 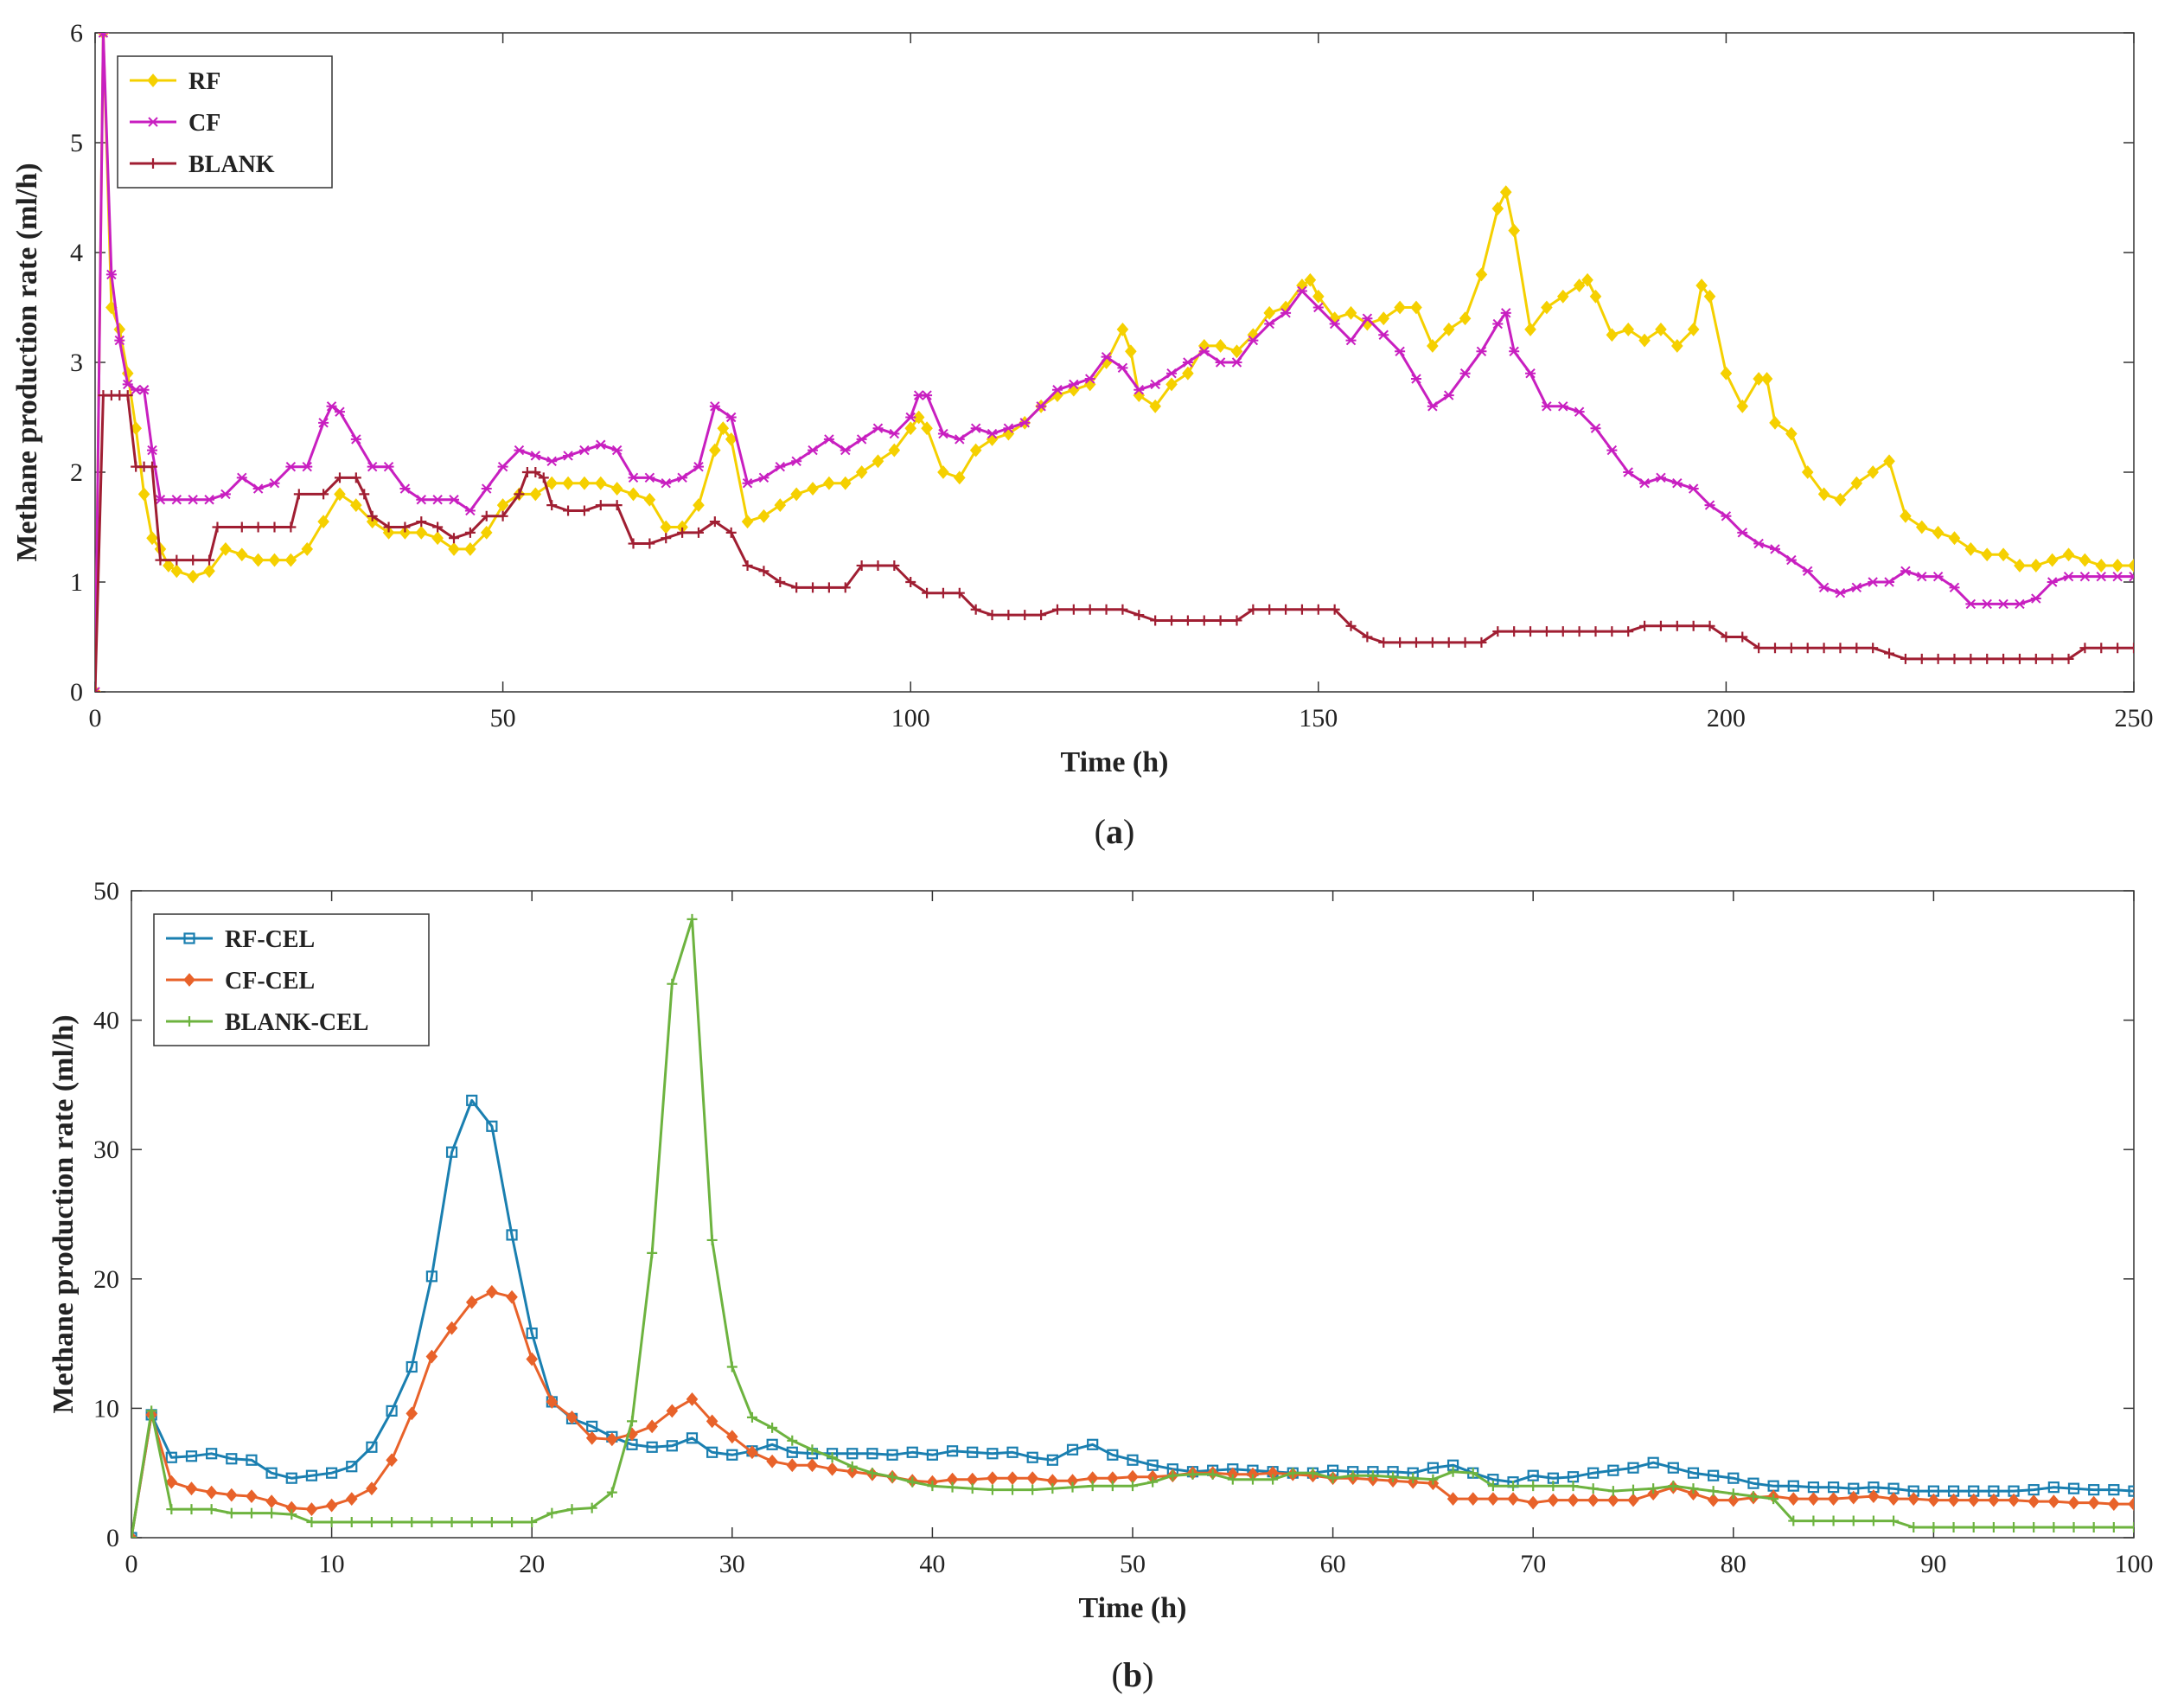 What do you see at coordinates (76, 33) in the screenshot?
I see `y-tick-label: 6` at bounding box center [76, 33].